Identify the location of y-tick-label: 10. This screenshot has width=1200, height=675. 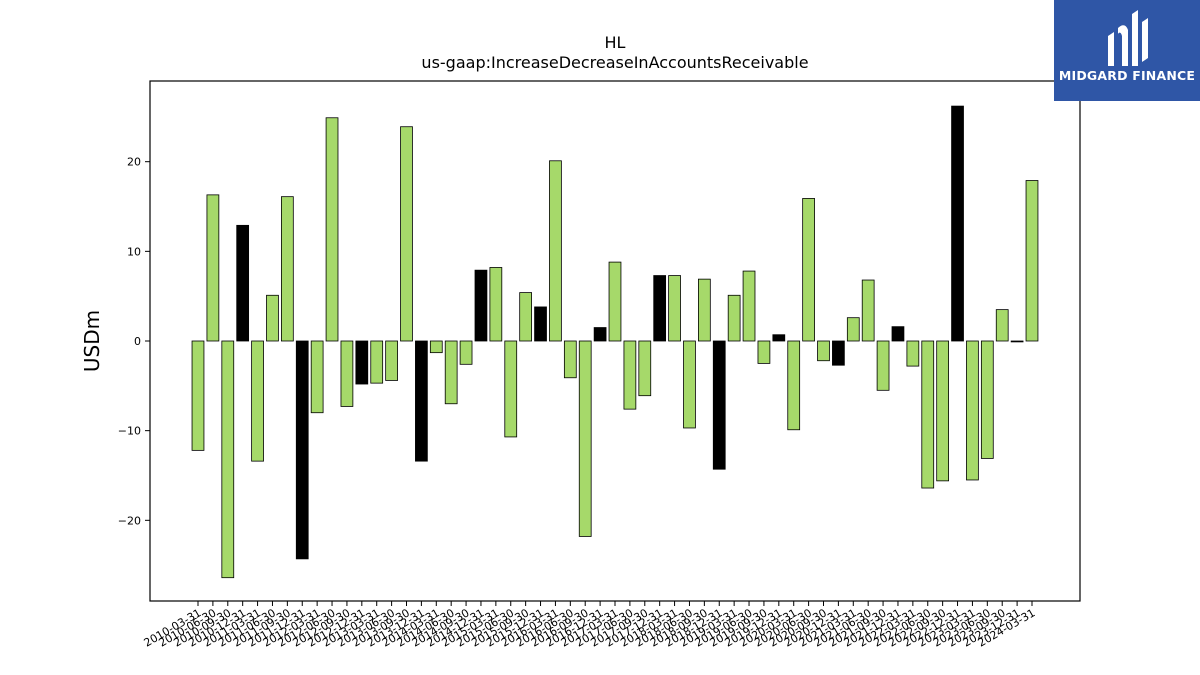
(134, 251).